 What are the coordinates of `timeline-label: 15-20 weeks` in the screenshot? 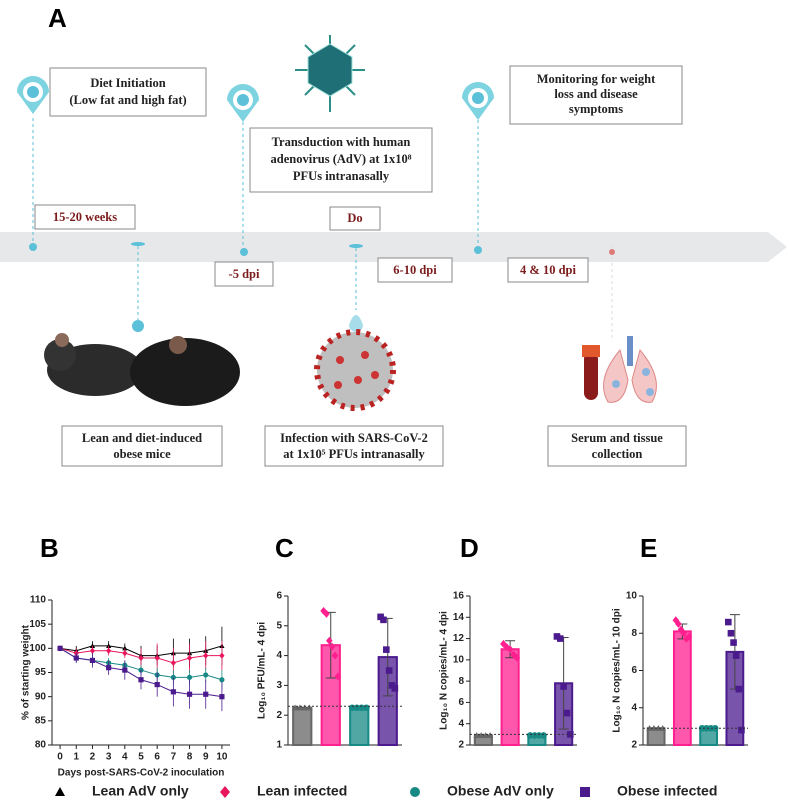 It's located at (85, 217).